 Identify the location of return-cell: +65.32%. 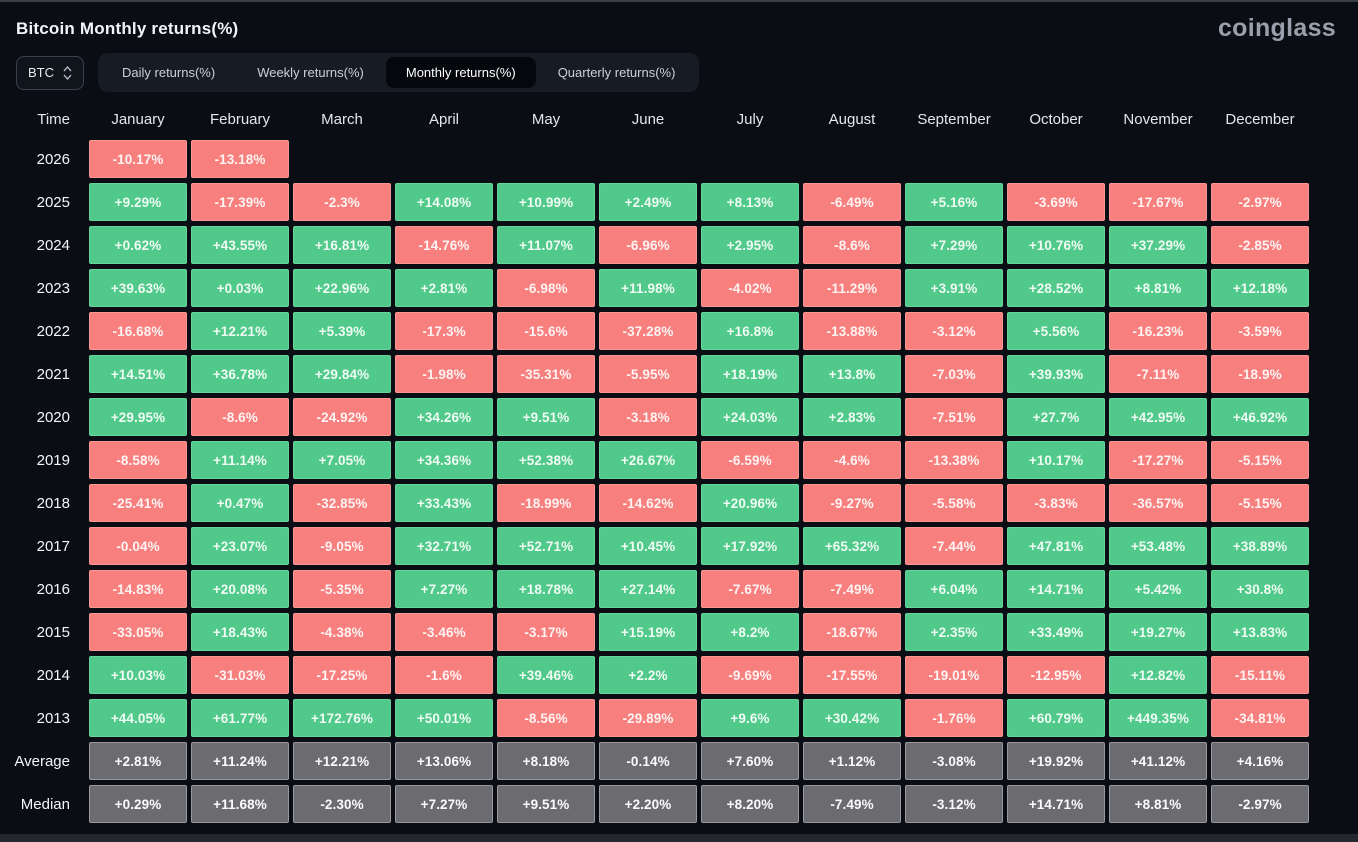
(852, 546).